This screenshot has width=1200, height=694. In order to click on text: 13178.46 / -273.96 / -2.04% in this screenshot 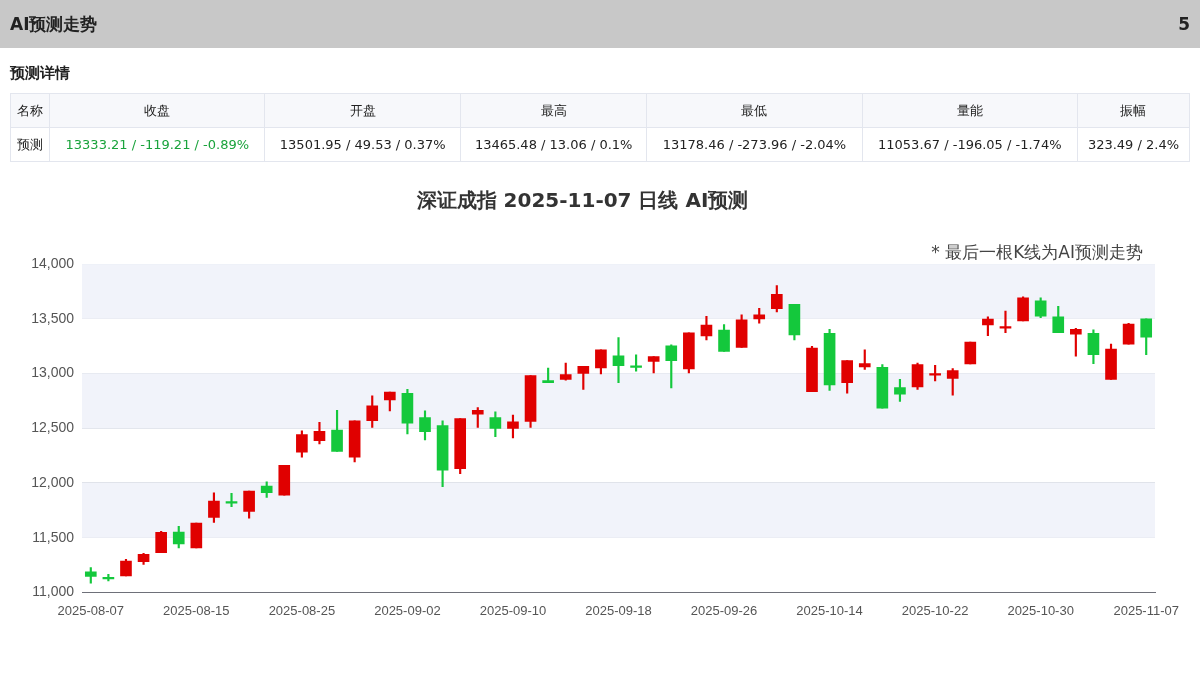, I will do `click(754, 144)`.